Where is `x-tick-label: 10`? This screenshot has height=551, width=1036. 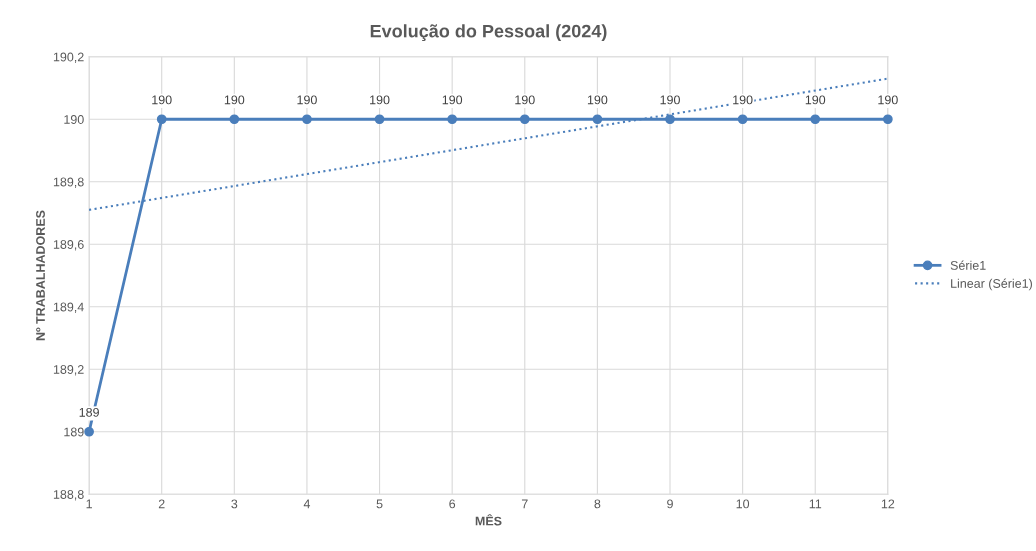 x-tick-label: 10 is located at coordinates (743, 504).